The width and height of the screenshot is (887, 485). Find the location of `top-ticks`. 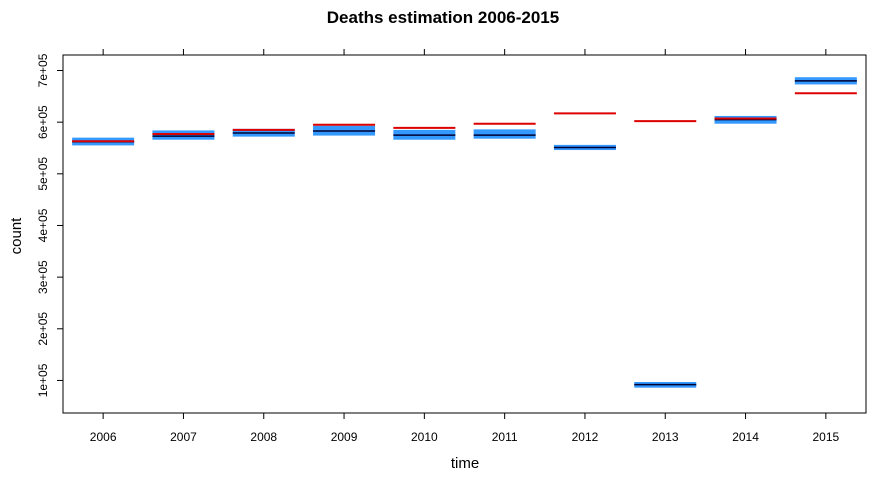

top-ticks is located at coordinates (464, 52).